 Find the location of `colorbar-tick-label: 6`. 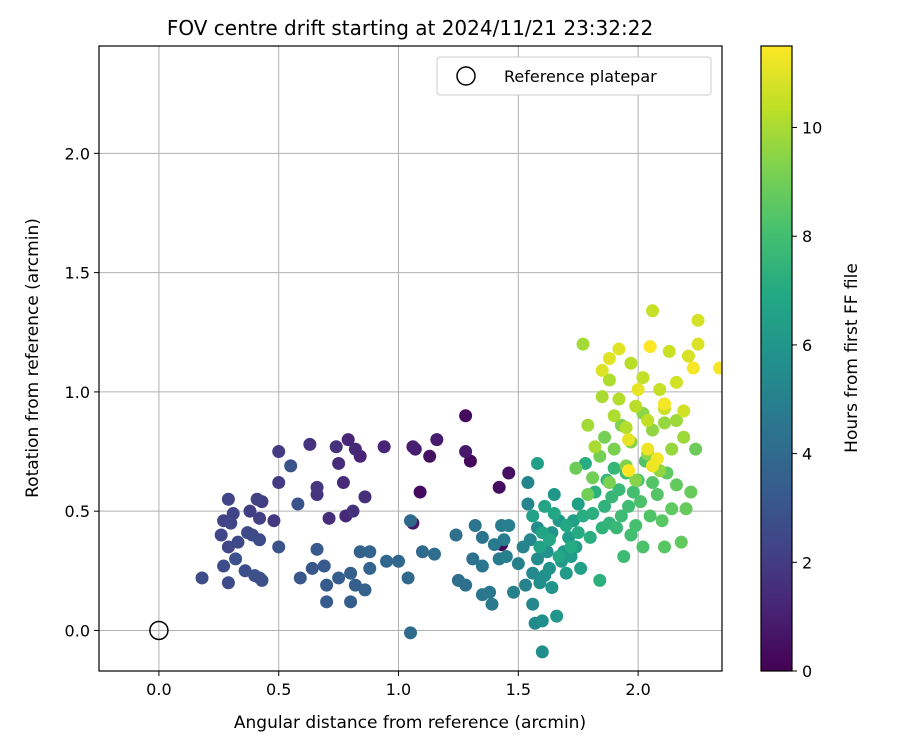

colorbar-tick-label: 6 is located at coordinates (807, 345).